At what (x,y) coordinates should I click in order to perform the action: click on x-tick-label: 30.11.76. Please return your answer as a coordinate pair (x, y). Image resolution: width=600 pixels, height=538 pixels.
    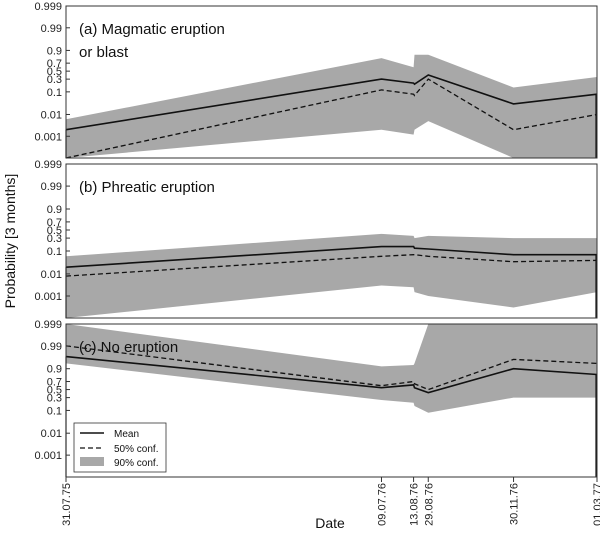
    Looking at the image, I should click on (515, 504).